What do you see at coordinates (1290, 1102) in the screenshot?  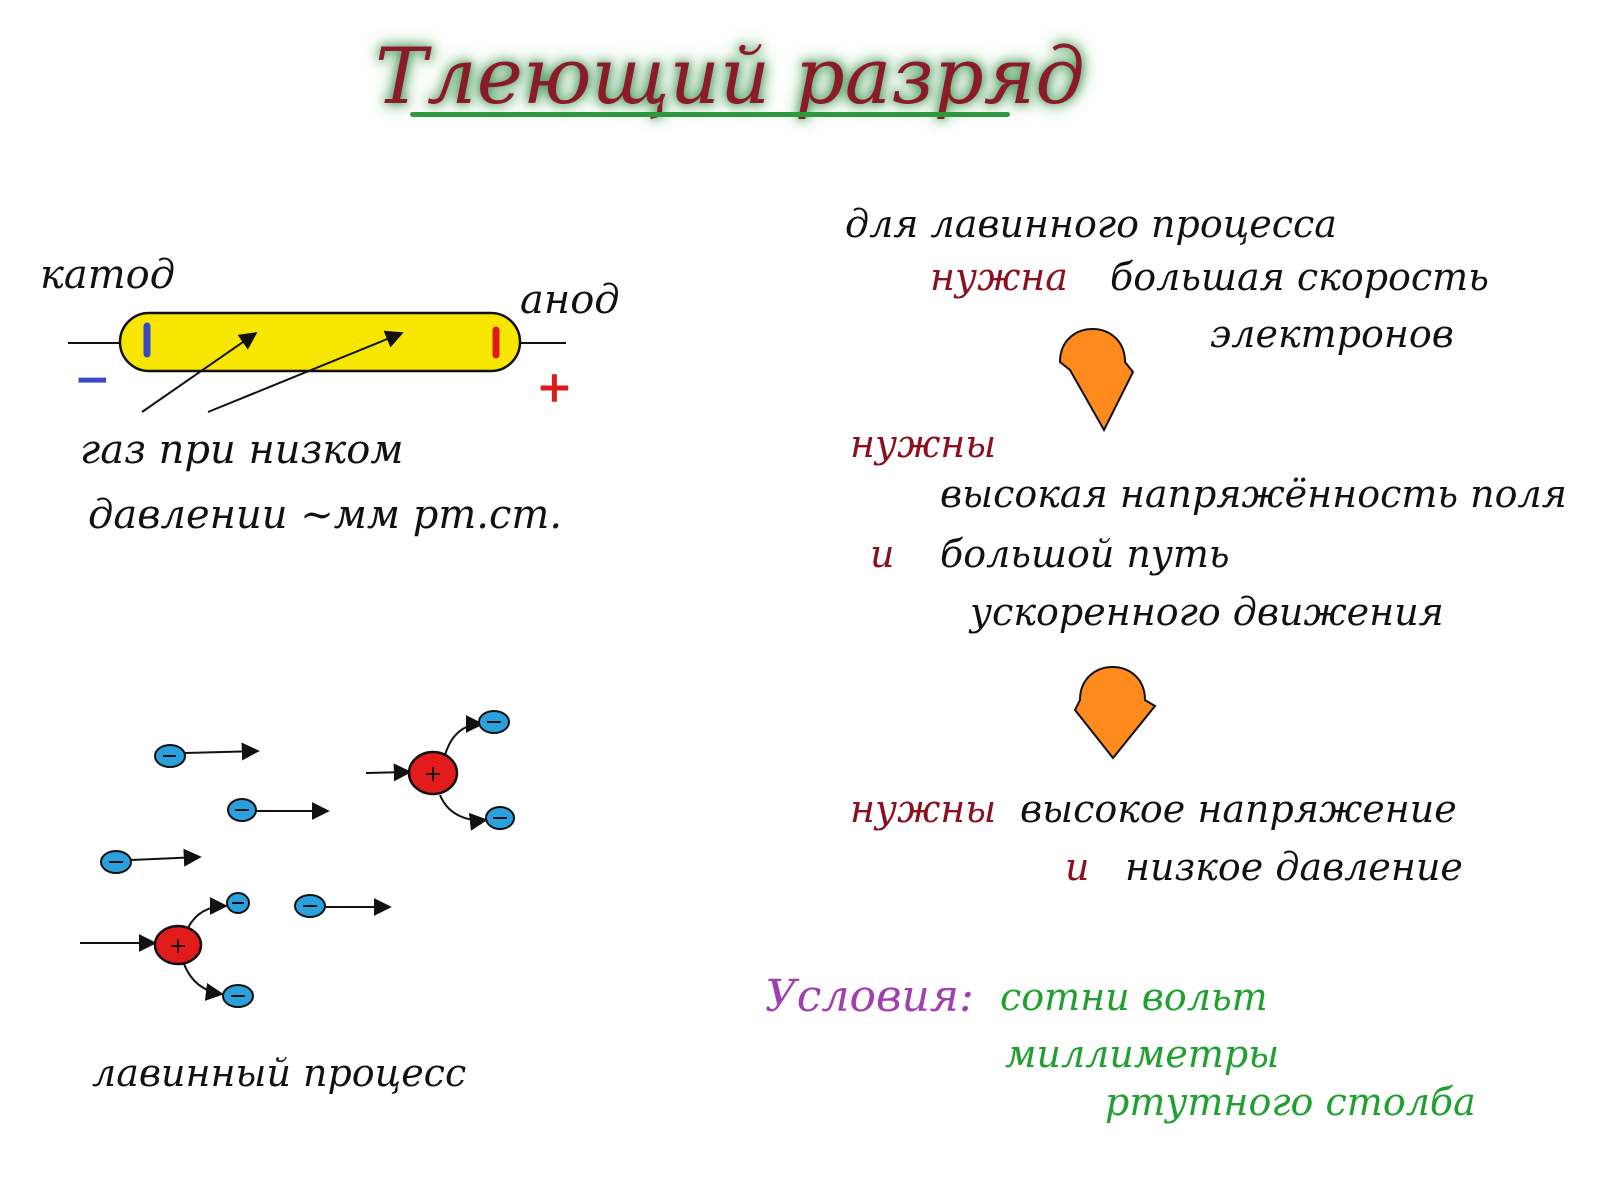 I see `conditions-line3: ртутного столба` at bounding box center [1290, 1102].